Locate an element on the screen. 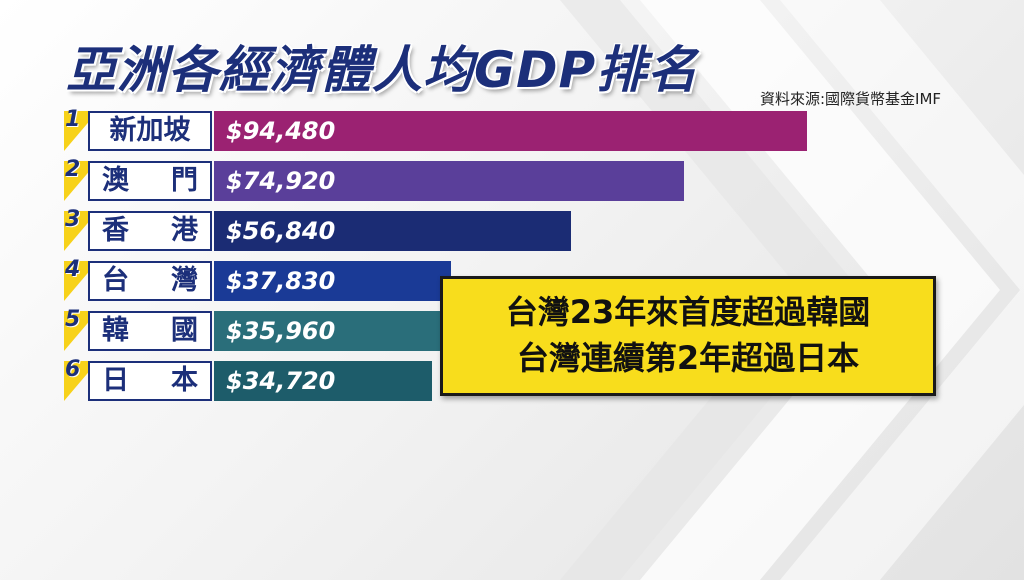 The image size is (1024, 580). category-label-box: 韓國 is located at coordinates (150, 331).